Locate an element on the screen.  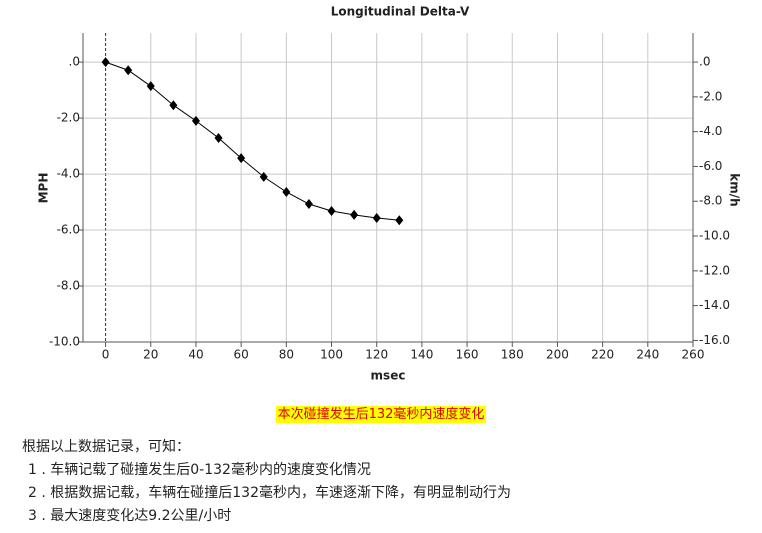
x-tick-label: 20 is located at coordinates (150, 355).